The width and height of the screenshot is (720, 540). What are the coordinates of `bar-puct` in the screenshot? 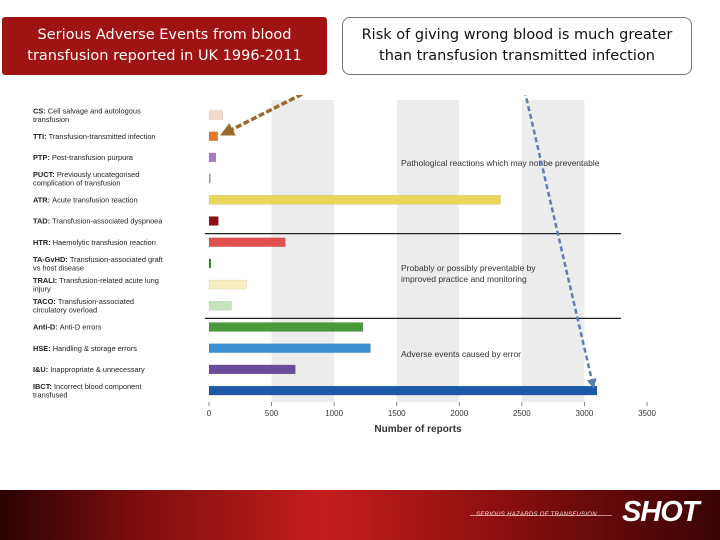 It's located at (209, 178).